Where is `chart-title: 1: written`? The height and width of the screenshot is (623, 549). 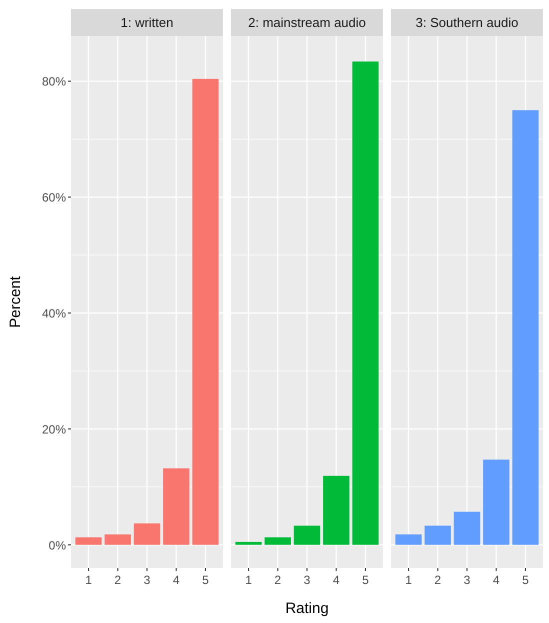 chart-title: 1: written is located at coordinates (147, 22).